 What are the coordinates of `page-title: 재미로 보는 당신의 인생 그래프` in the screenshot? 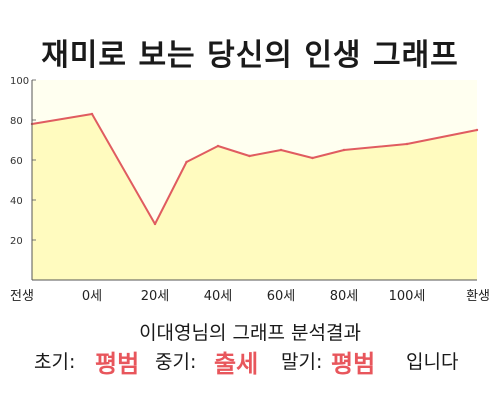 It's located at (250, 55).